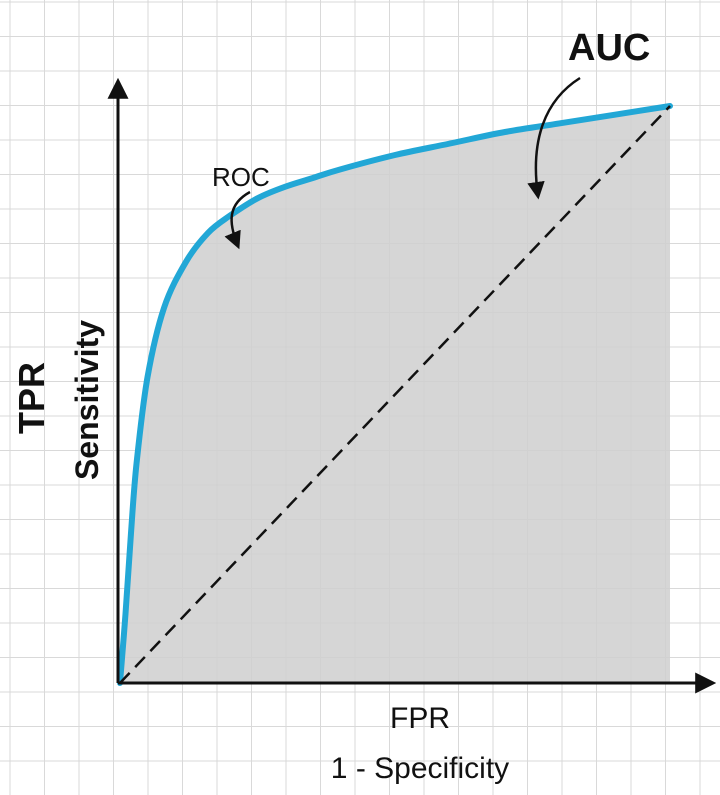 The image size is (720, 795). Describe the element at coordinates (554, 138) in the screenshot. I see `auc-annotation-arrow` at that location.